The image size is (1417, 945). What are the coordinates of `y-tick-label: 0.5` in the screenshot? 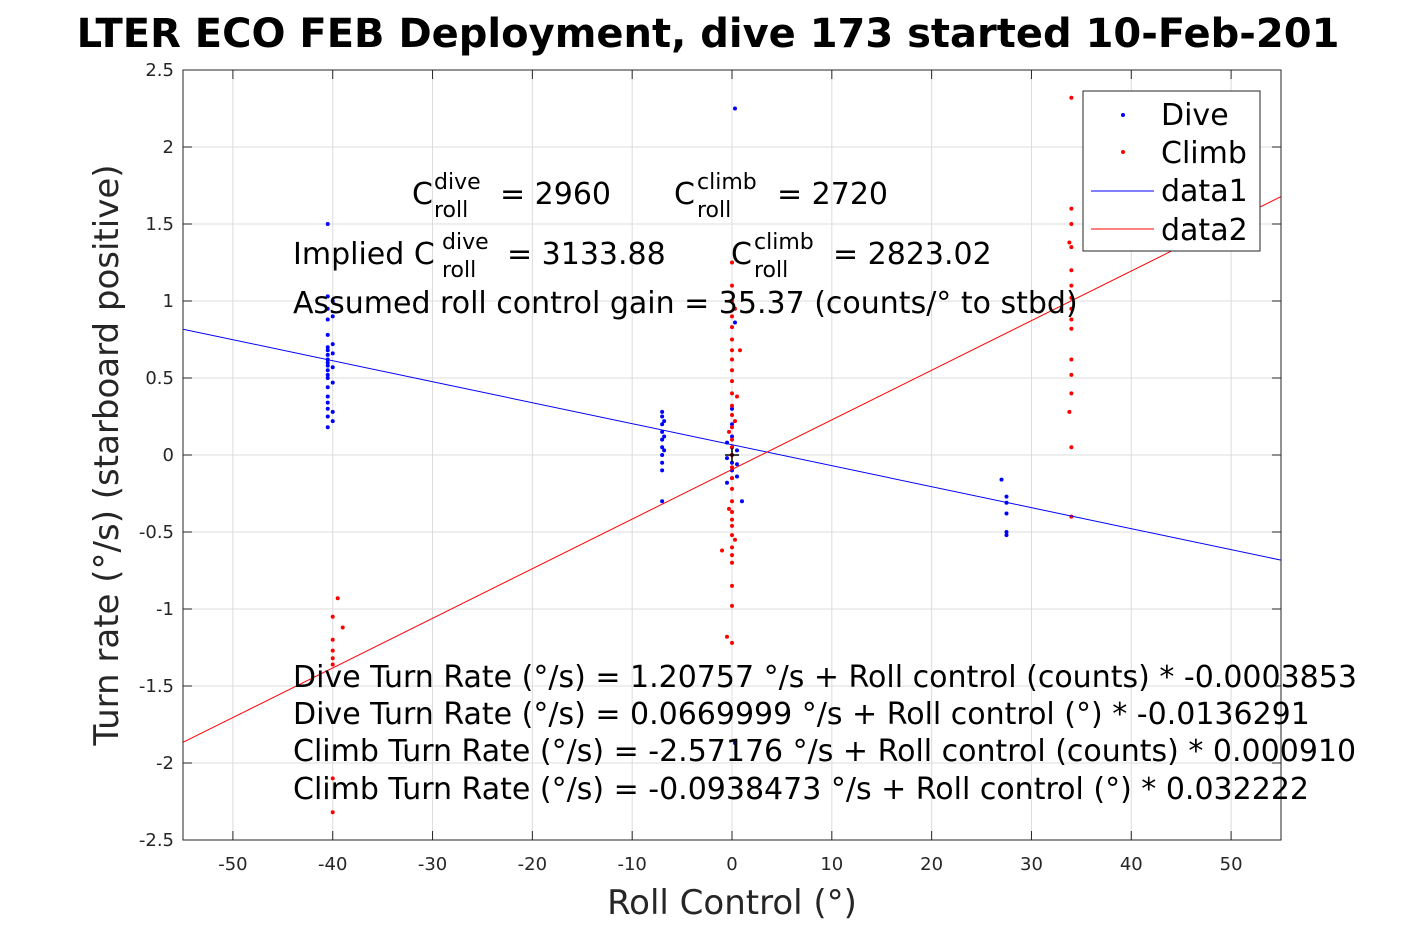 It's located at (159, 378).